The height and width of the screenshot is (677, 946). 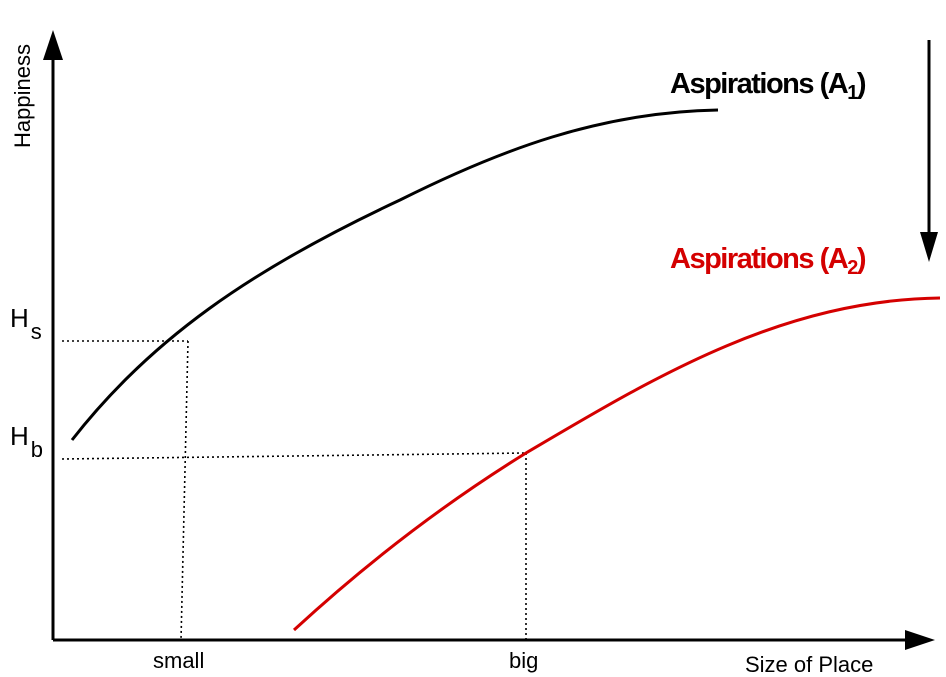 I want to click on label-a1-main: Aspirations (A, so click(x=759, y=84).